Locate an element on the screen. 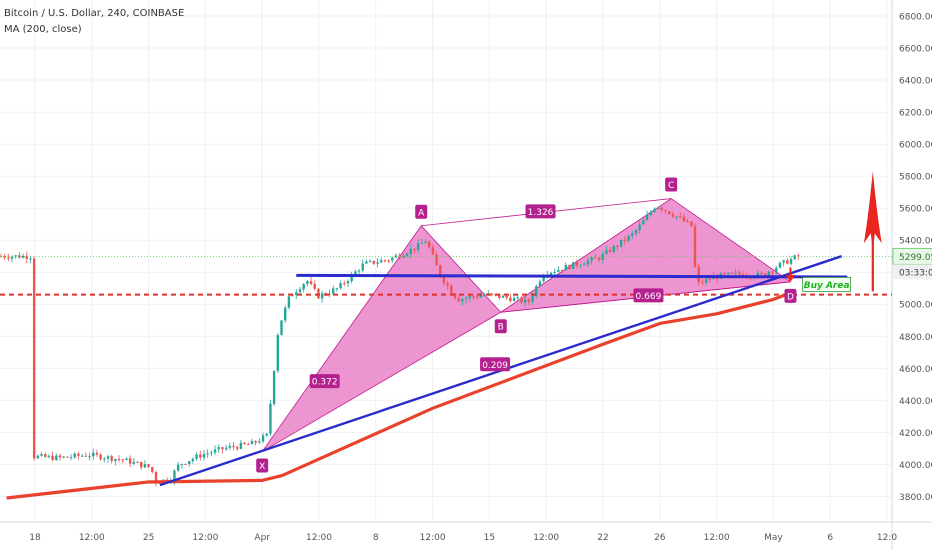 The image size is (932, 554). y-tick-label: 4600.00 is located at coordinates (915, 370).